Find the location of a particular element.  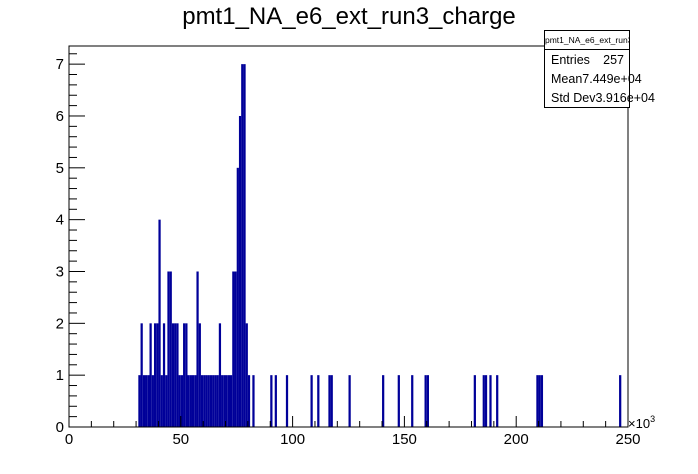

stats-value: 3.916e+04 is located at coordinates (625, 97).